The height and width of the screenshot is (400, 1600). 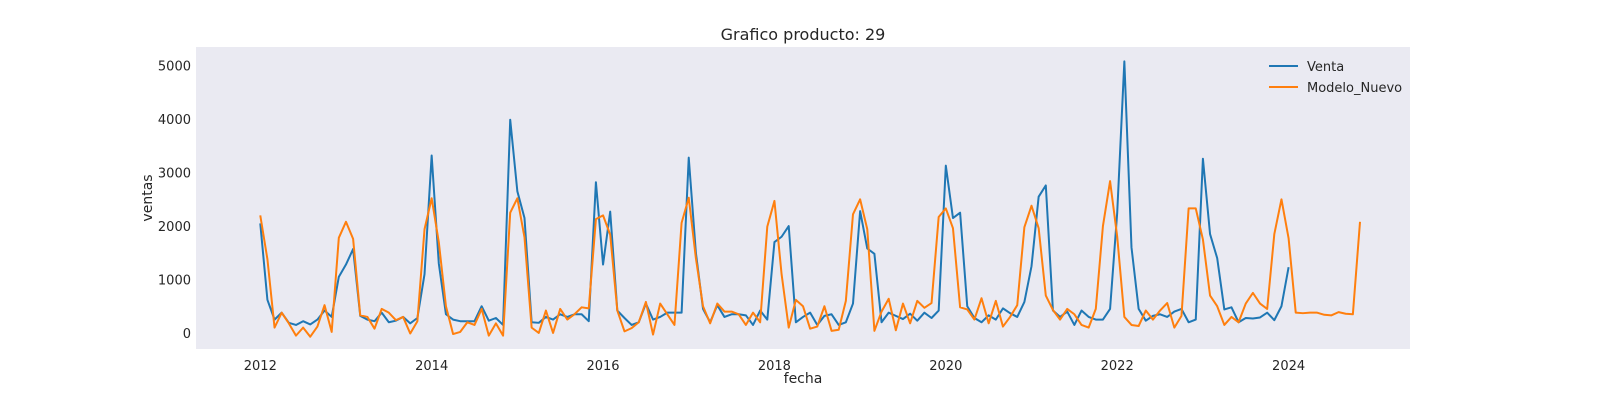 I want to click on x-axis: 2012 2014 2016 2018 2020 2022 2024, so click(x=774, y=366).